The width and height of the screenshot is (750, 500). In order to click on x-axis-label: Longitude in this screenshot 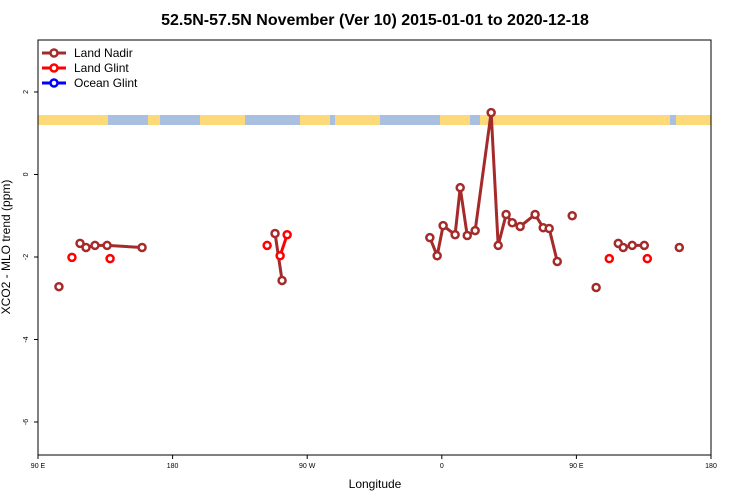, I will do `click(375, 484)`.